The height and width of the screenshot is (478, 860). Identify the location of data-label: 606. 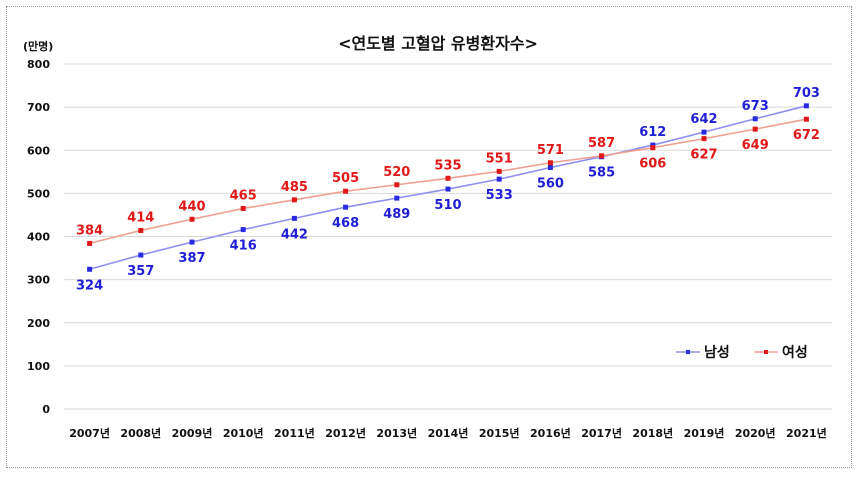
(652, 164).